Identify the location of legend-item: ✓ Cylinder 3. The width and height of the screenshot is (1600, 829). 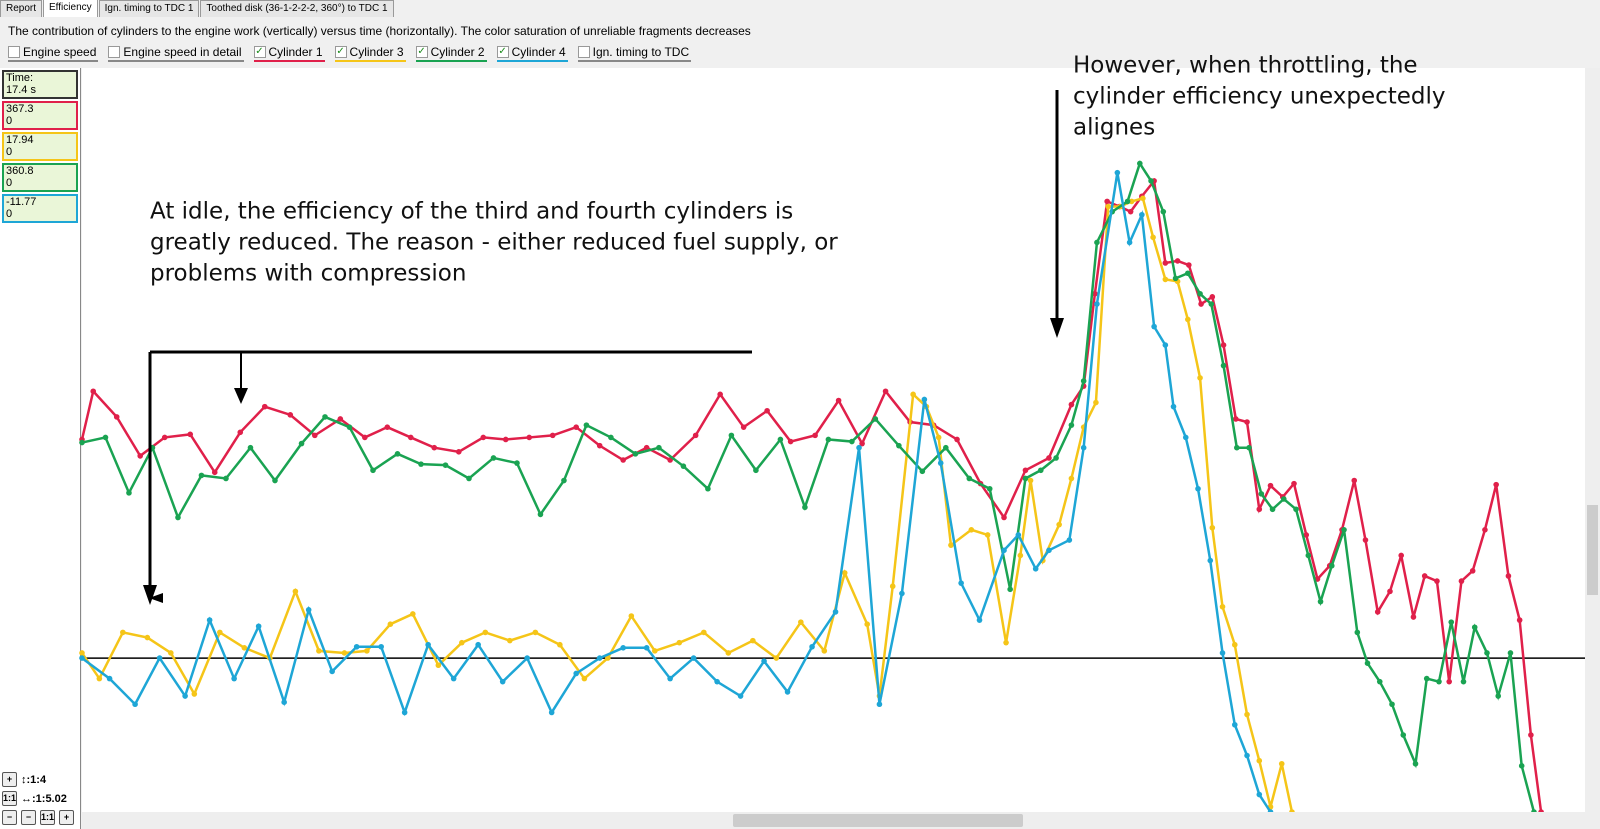
(370, 53).